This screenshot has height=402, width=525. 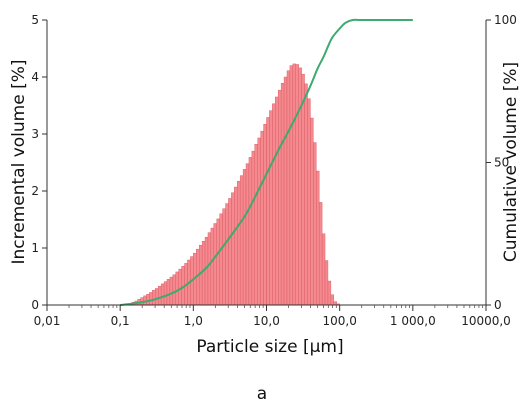 What do you see at coordinates (262, 393) in the screenshot?
I see `figure-caption: a` at bounding box center [262, 393].